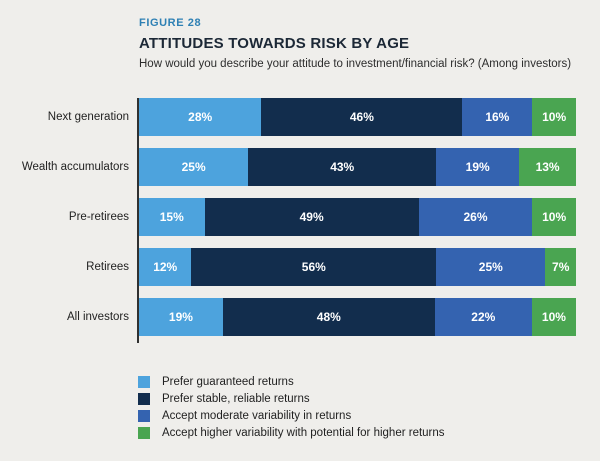 Image resolution: width=600 pixels, height=461 pixels. I want to click on bar-segment: 12%, so click(165, 267).